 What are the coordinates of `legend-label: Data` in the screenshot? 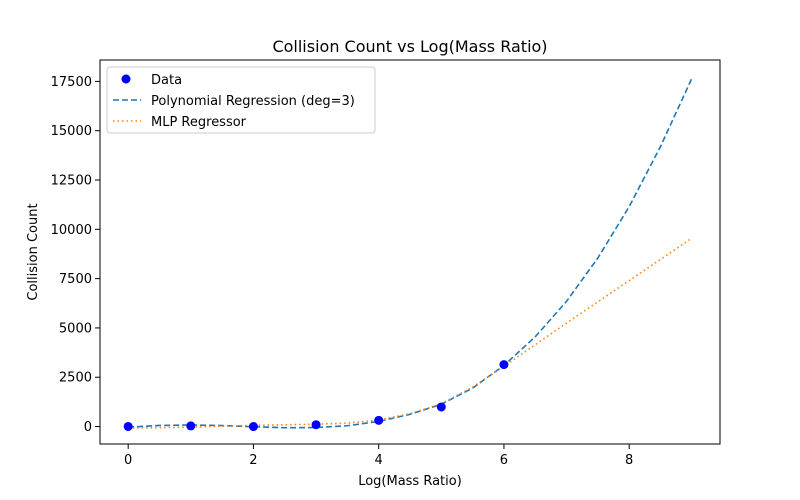 It's located at (166, 80).